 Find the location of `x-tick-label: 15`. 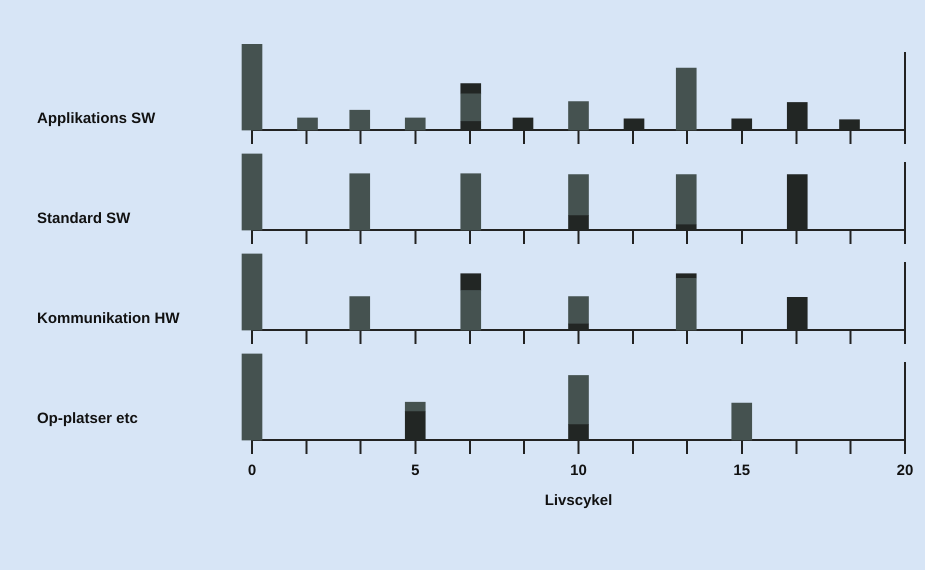

x-tick-label: 15 is located at coordinates (741, 471).